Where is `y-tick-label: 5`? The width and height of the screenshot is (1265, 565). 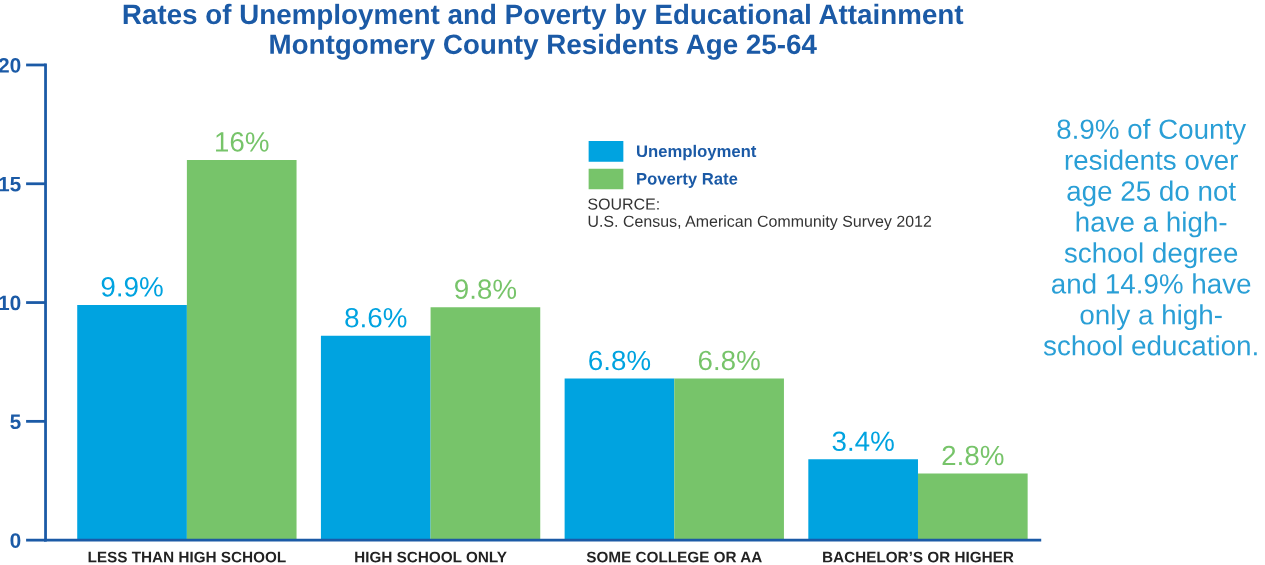 y-tick-label: 5 is located at coordinates (15, 422).